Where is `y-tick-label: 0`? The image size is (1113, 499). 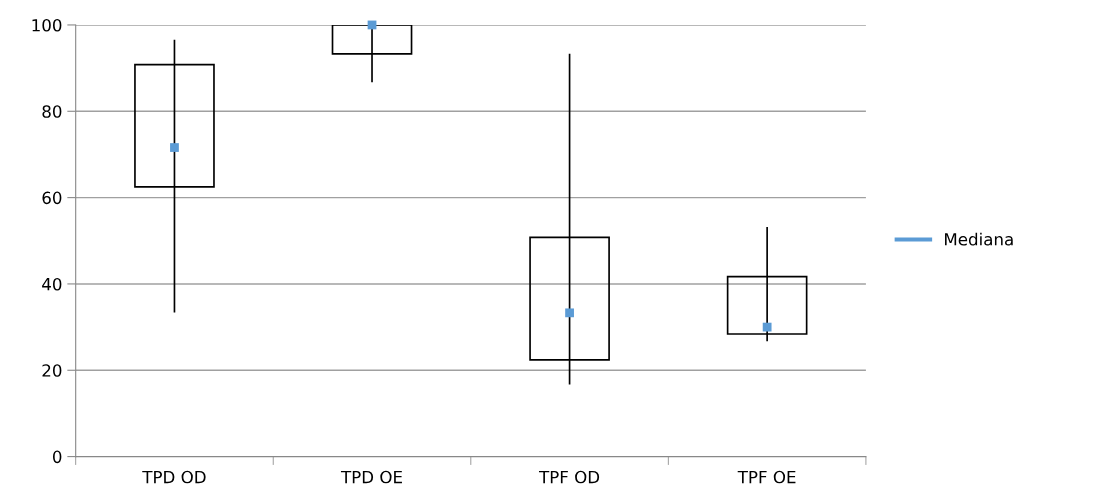
y-tick-label: 0 is located at coordinates (57, 457).